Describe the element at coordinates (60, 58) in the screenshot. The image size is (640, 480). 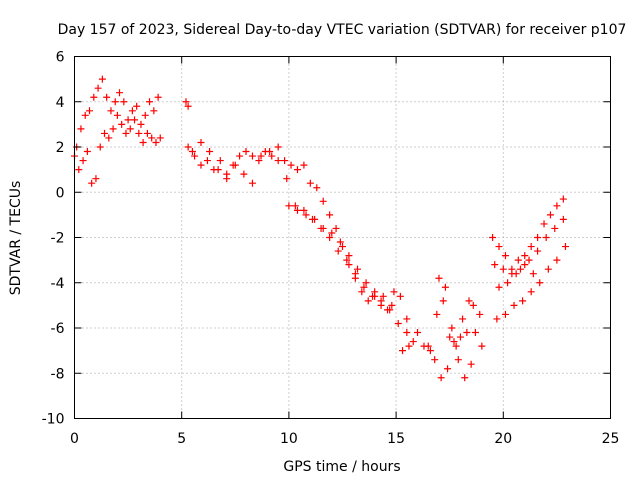
I see `y-tick-label: 6` at that location.